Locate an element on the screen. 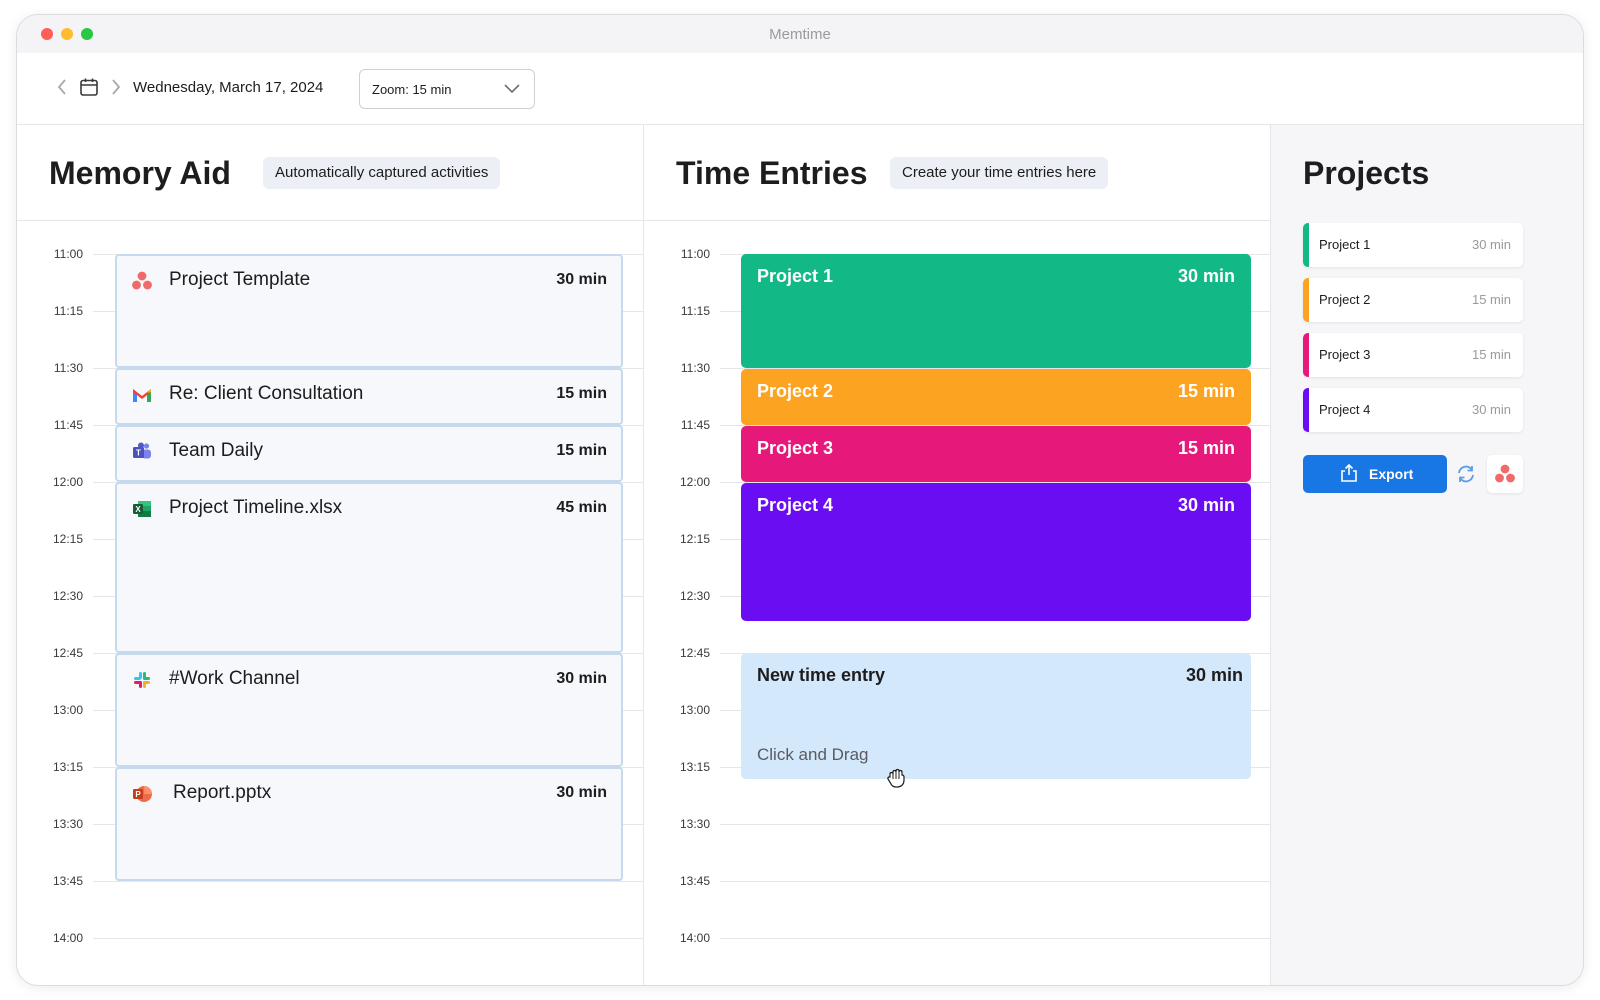  projects-header: Projects is located at coordinates (1427, 173).